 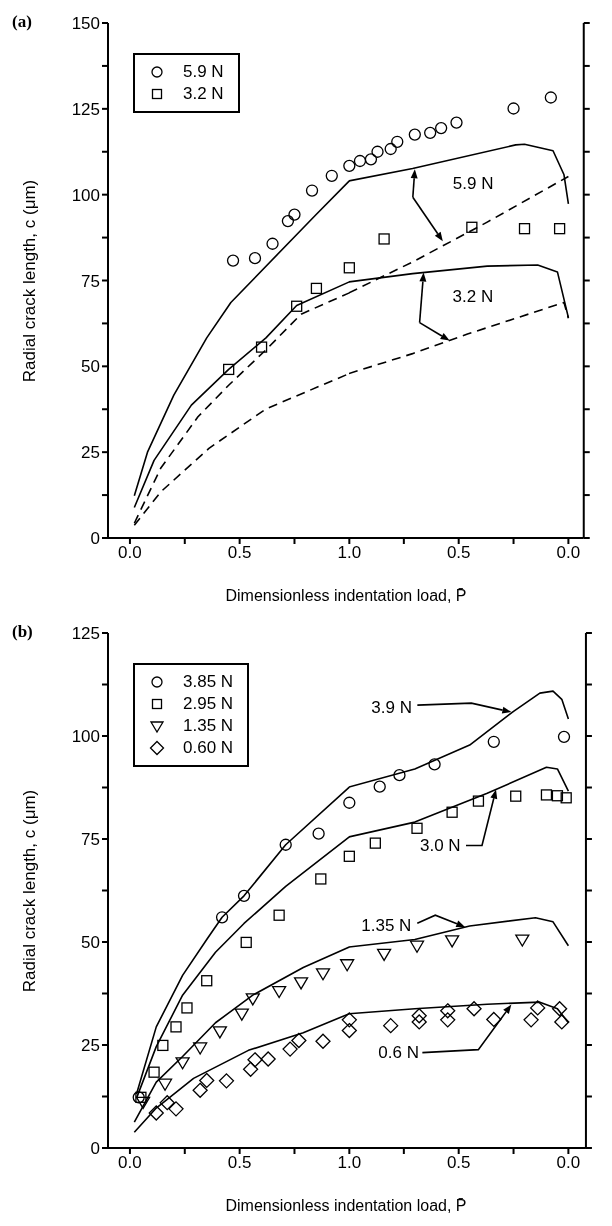 What do you see at coordinates (85, 24) in the screenshot?
I see `y-tick-label: 150` at bounding box center [85, 24].